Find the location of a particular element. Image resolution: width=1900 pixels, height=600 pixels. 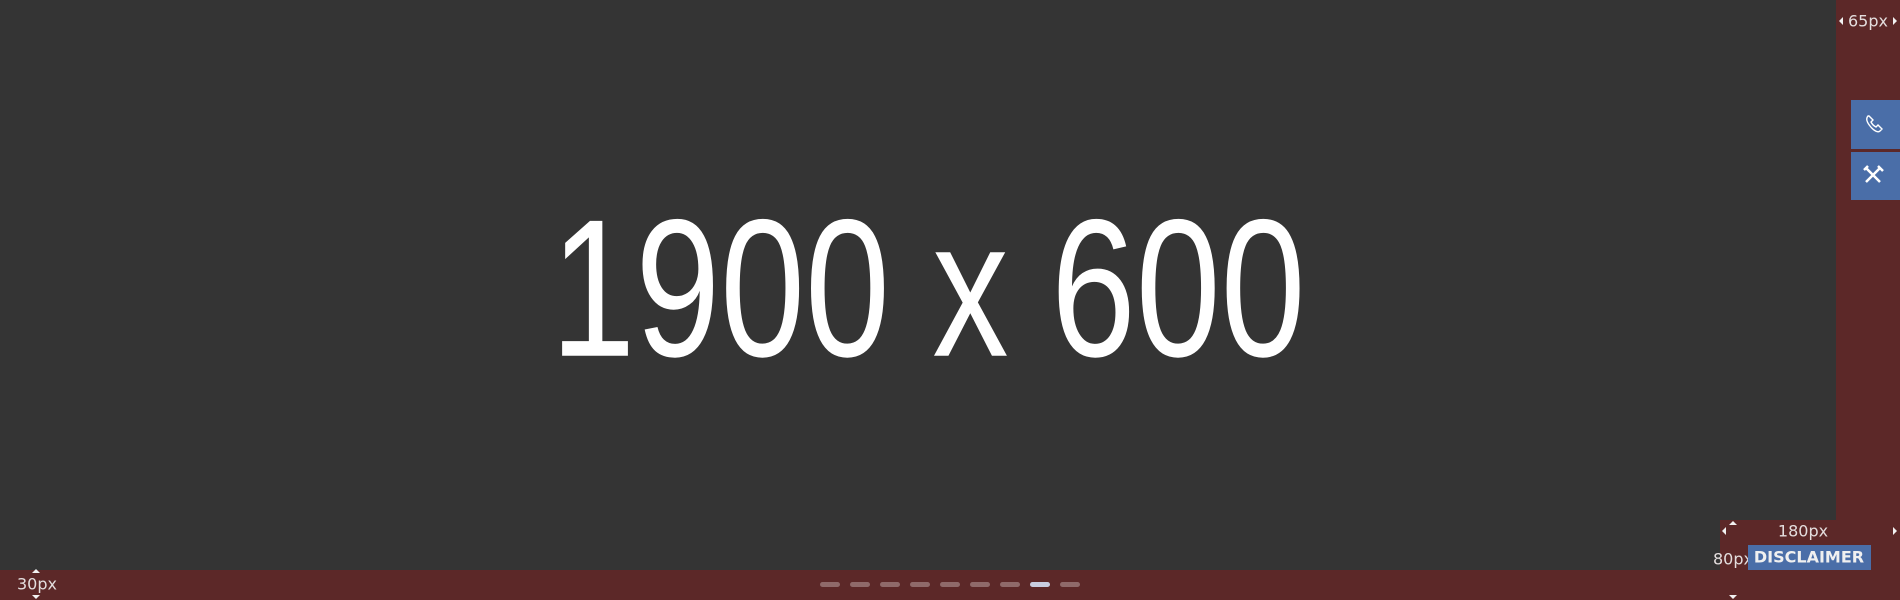

dimension-label: 30px is located at coordinates (37, 584).